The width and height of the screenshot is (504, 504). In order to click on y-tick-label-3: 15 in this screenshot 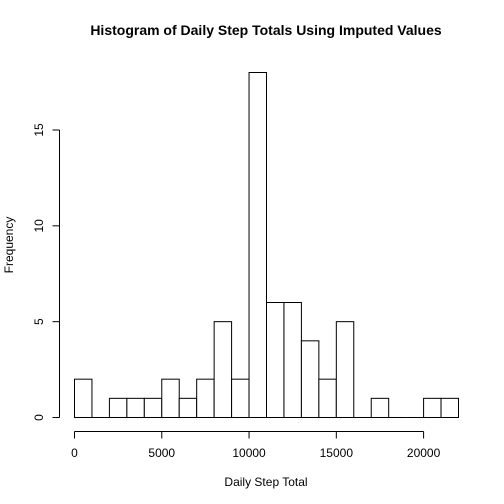, I will do `click(39, 130)`.